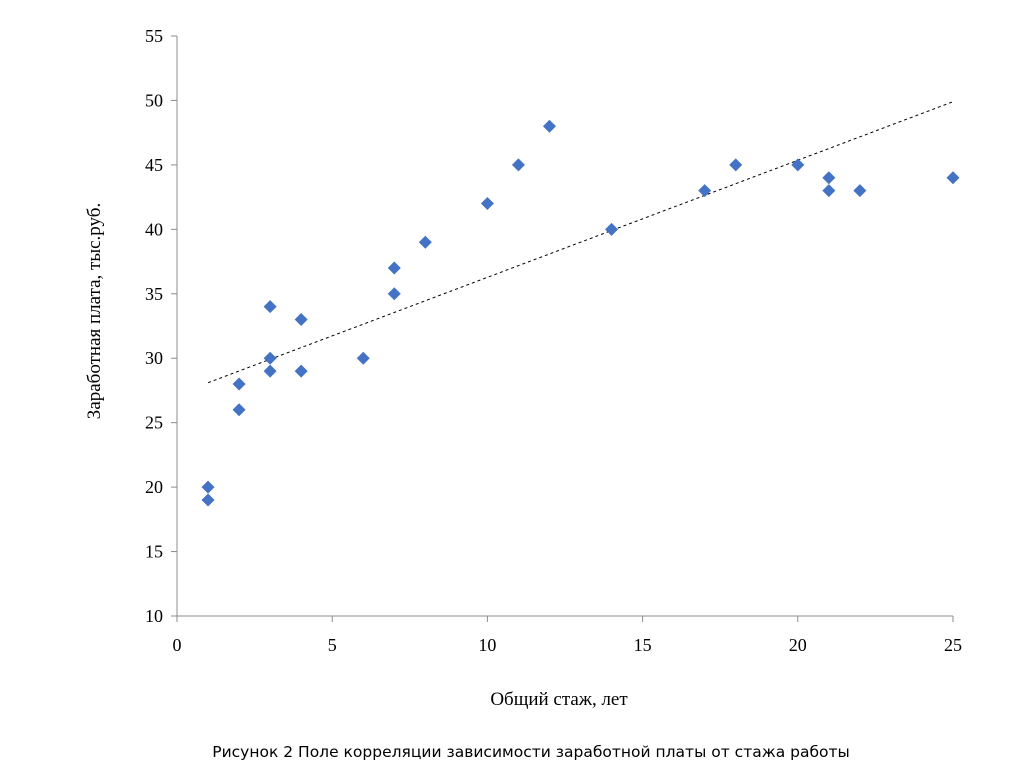 The height and width of the screenshot is (771, 1035). I want to click on y-tick-label: 55, so click(154, 36).